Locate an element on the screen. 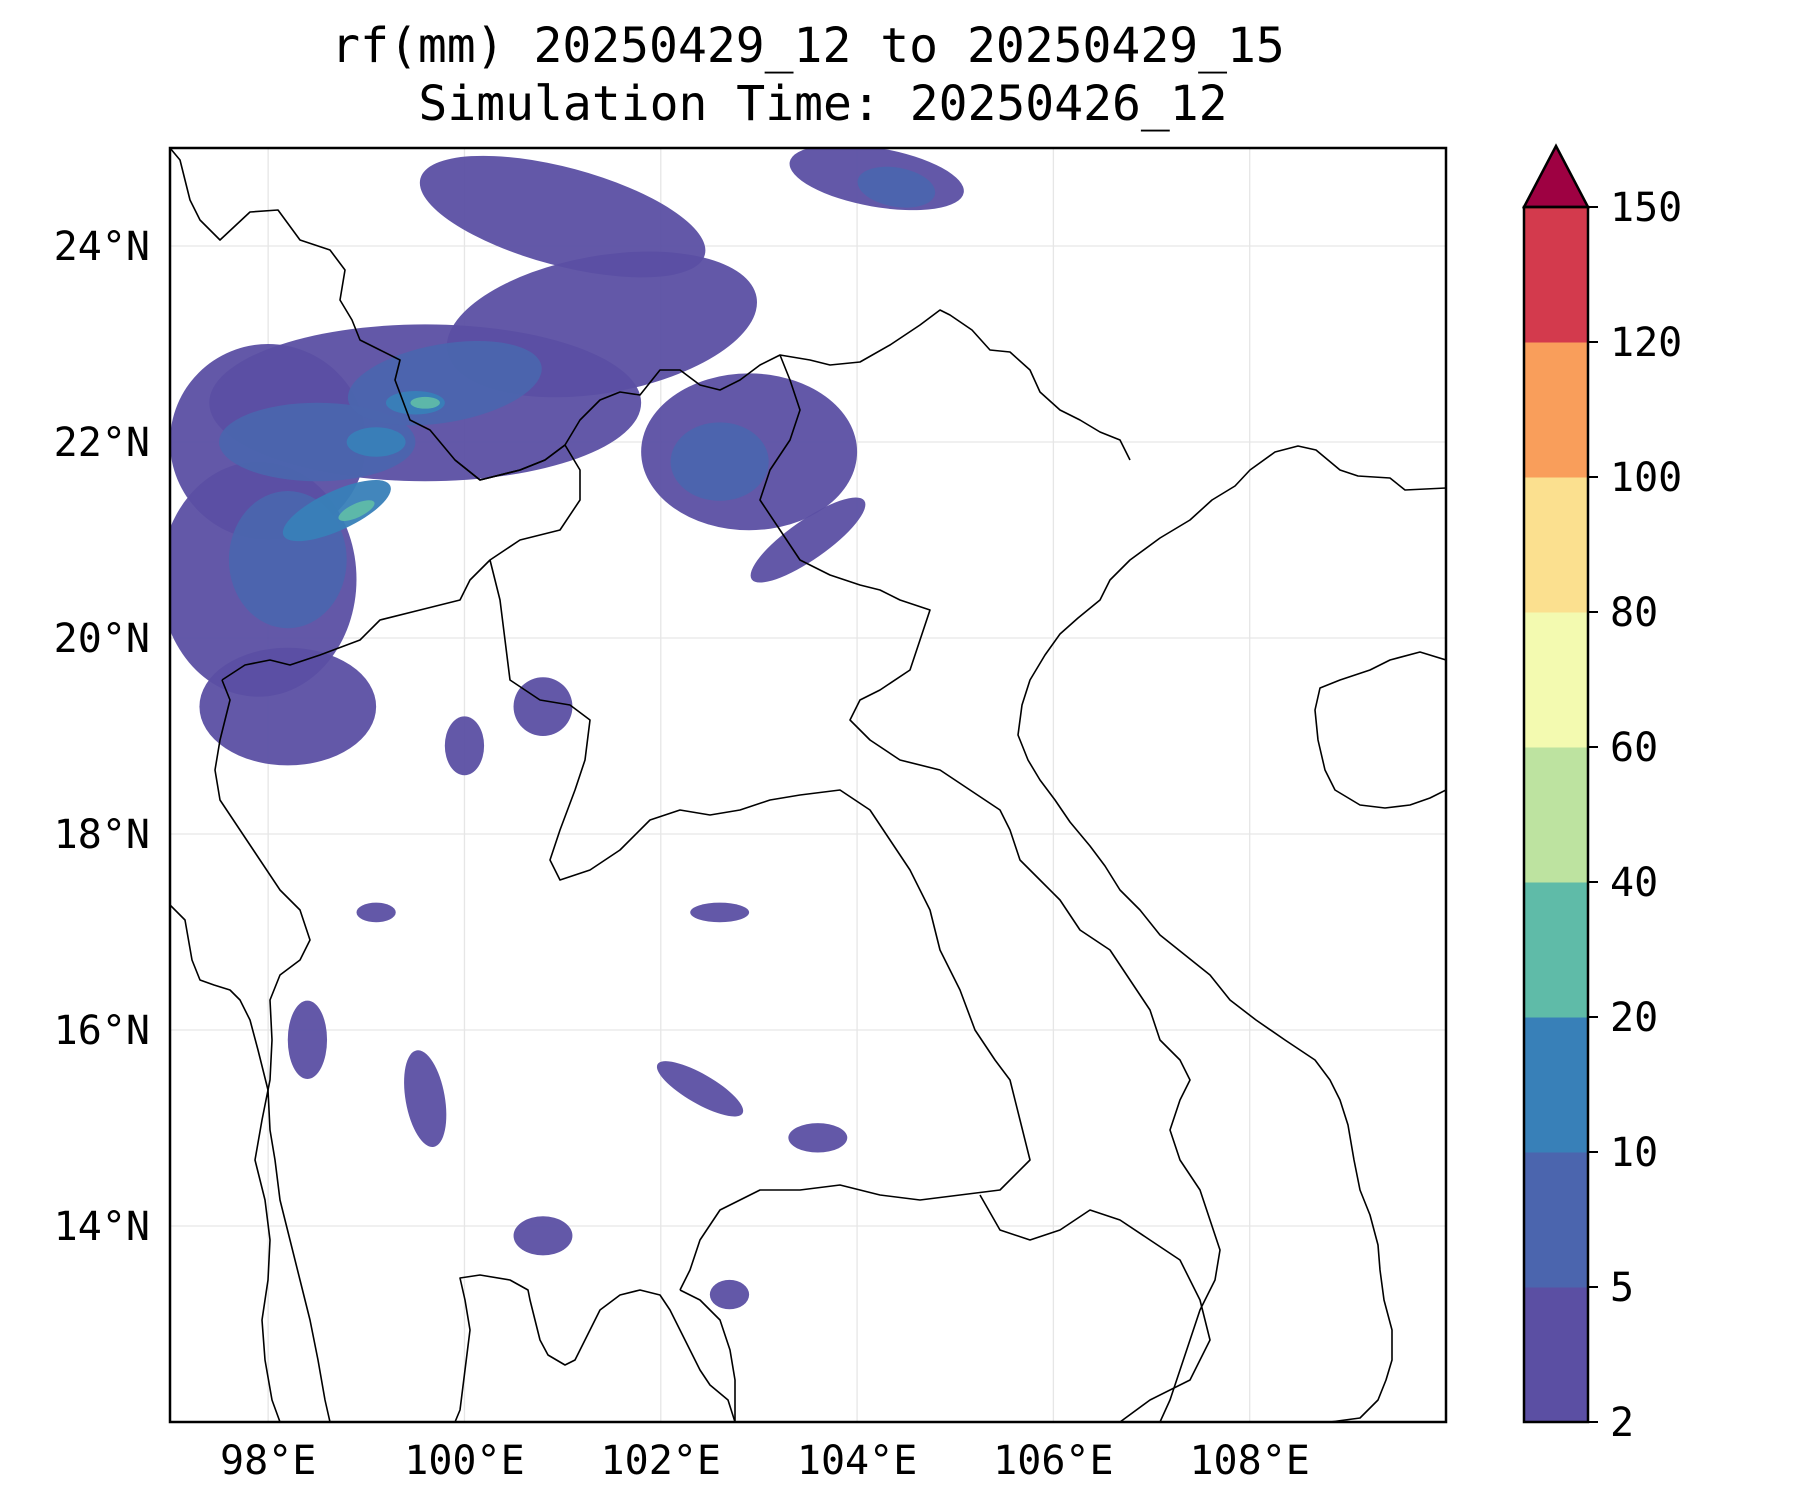 This screenshot has width=1800, height=1500. border-china is located at coordinates (650, 314).